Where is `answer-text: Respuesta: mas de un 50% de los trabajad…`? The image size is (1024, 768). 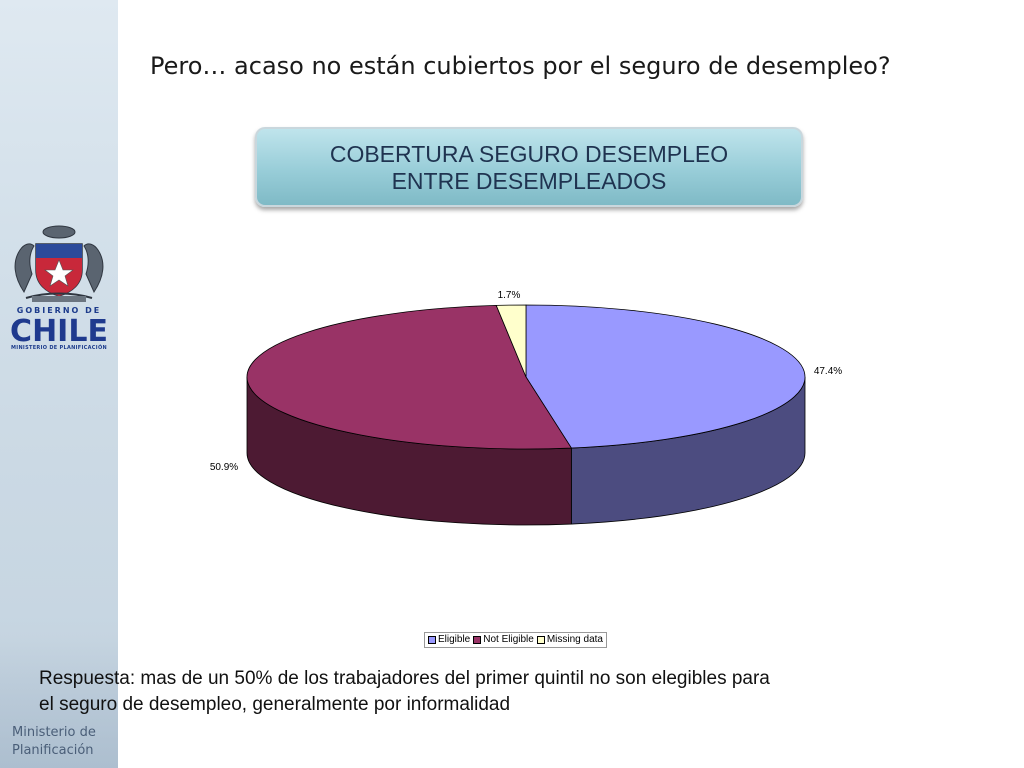 answer-text: Respuesta: mas de un 50% de los trabajad… is located at coordinates (489, 692).